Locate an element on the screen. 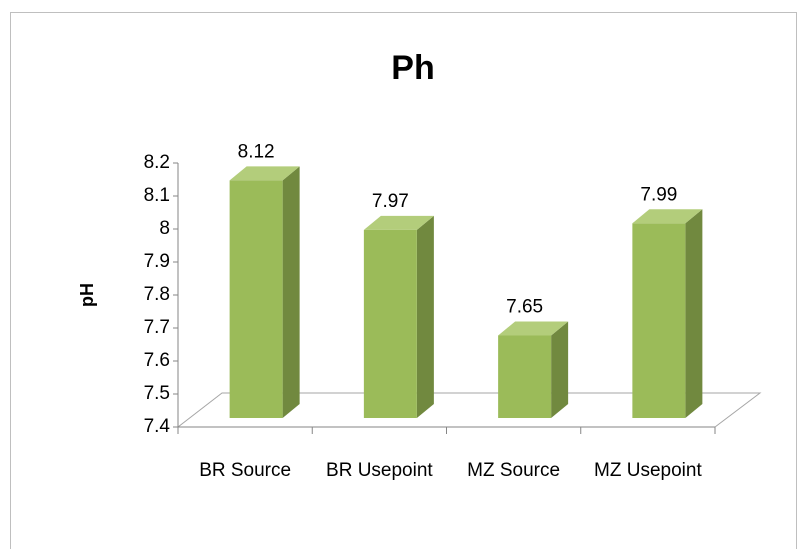  y-tick-label: 7.8 is located at coordinates (157, 294).